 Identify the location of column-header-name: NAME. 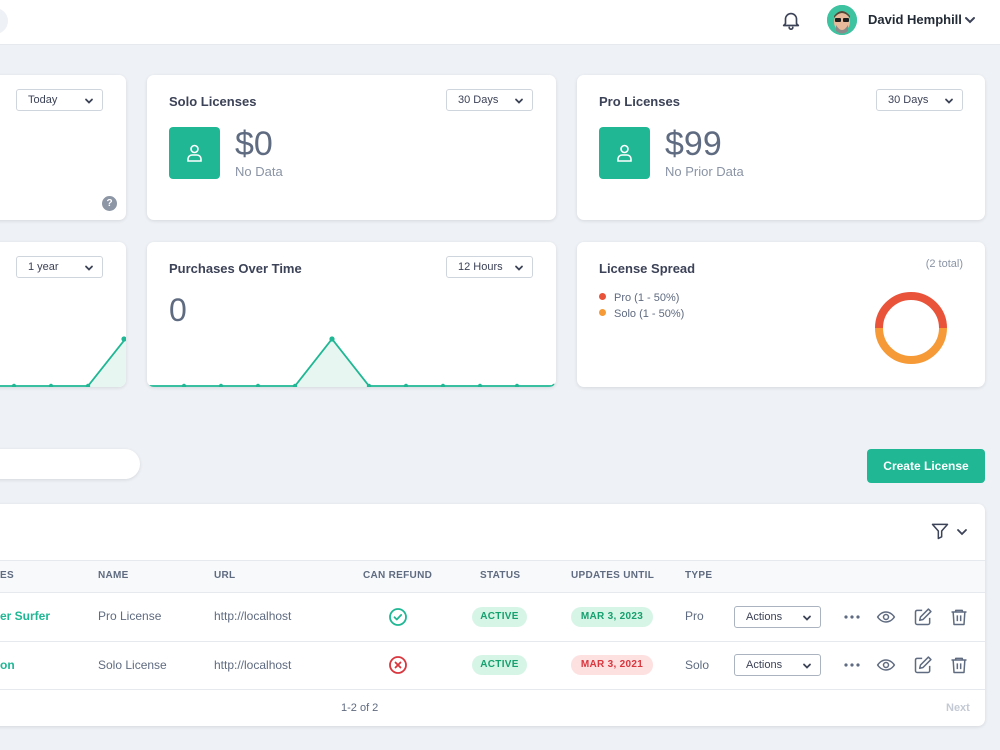
(113, 575).